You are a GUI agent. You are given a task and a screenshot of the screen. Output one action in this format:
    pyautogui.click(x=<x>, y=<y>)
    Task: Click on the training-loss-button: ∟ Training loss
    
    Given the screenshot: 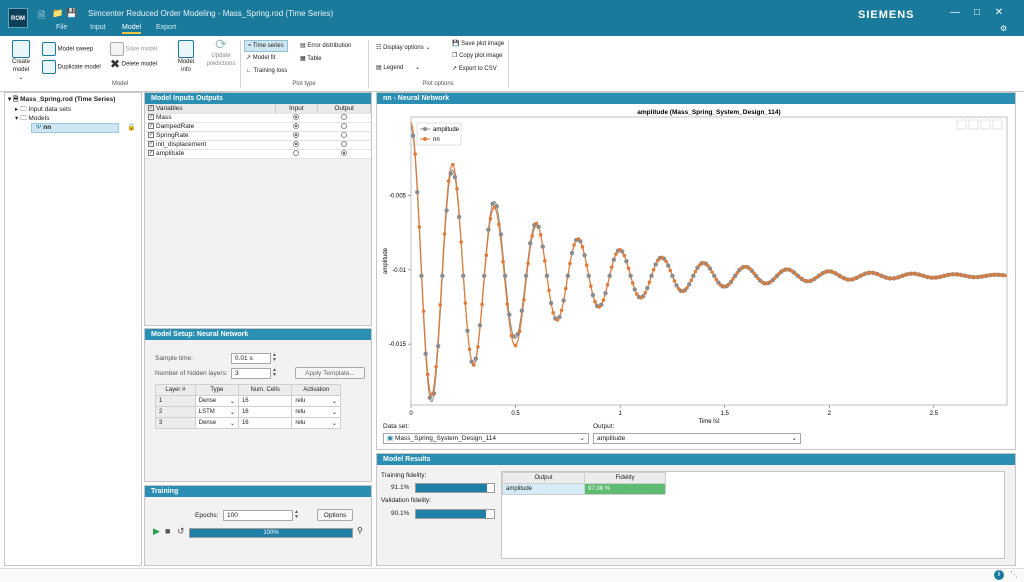 What is the action you would take?
    pyautogui.click(x=267, y=71)
    